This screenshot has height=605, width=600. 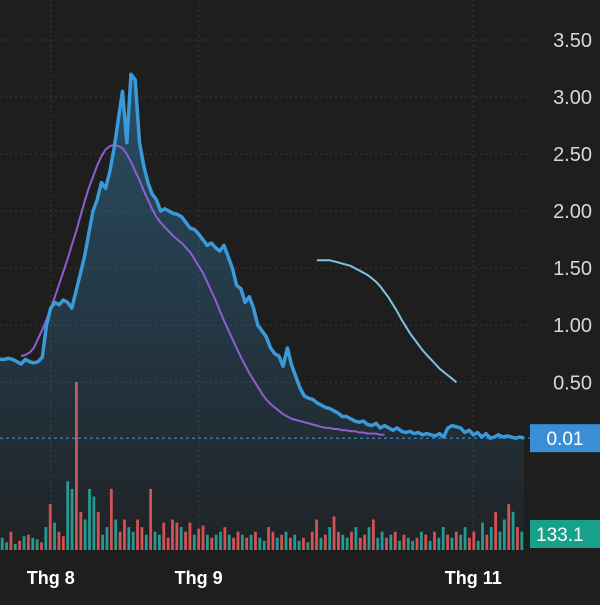 I want to click on price-tick-label: 3.00, so click(x=572, y=98).